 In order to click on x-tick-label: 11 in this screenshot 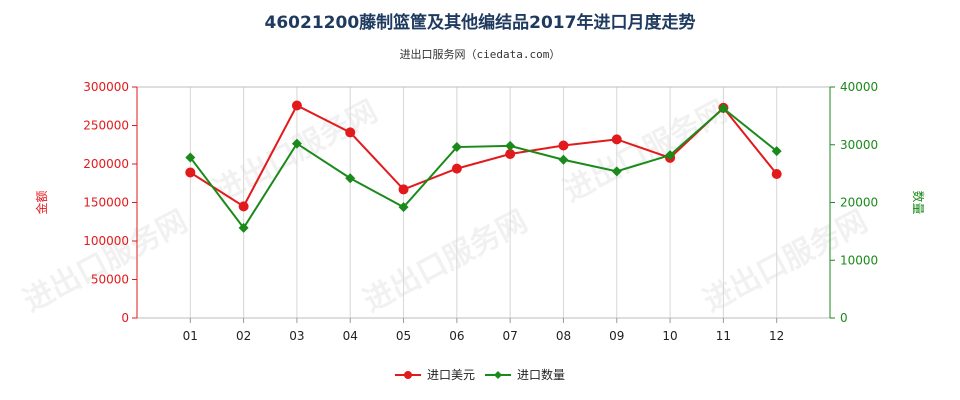, I will do `click(723, 336)`.